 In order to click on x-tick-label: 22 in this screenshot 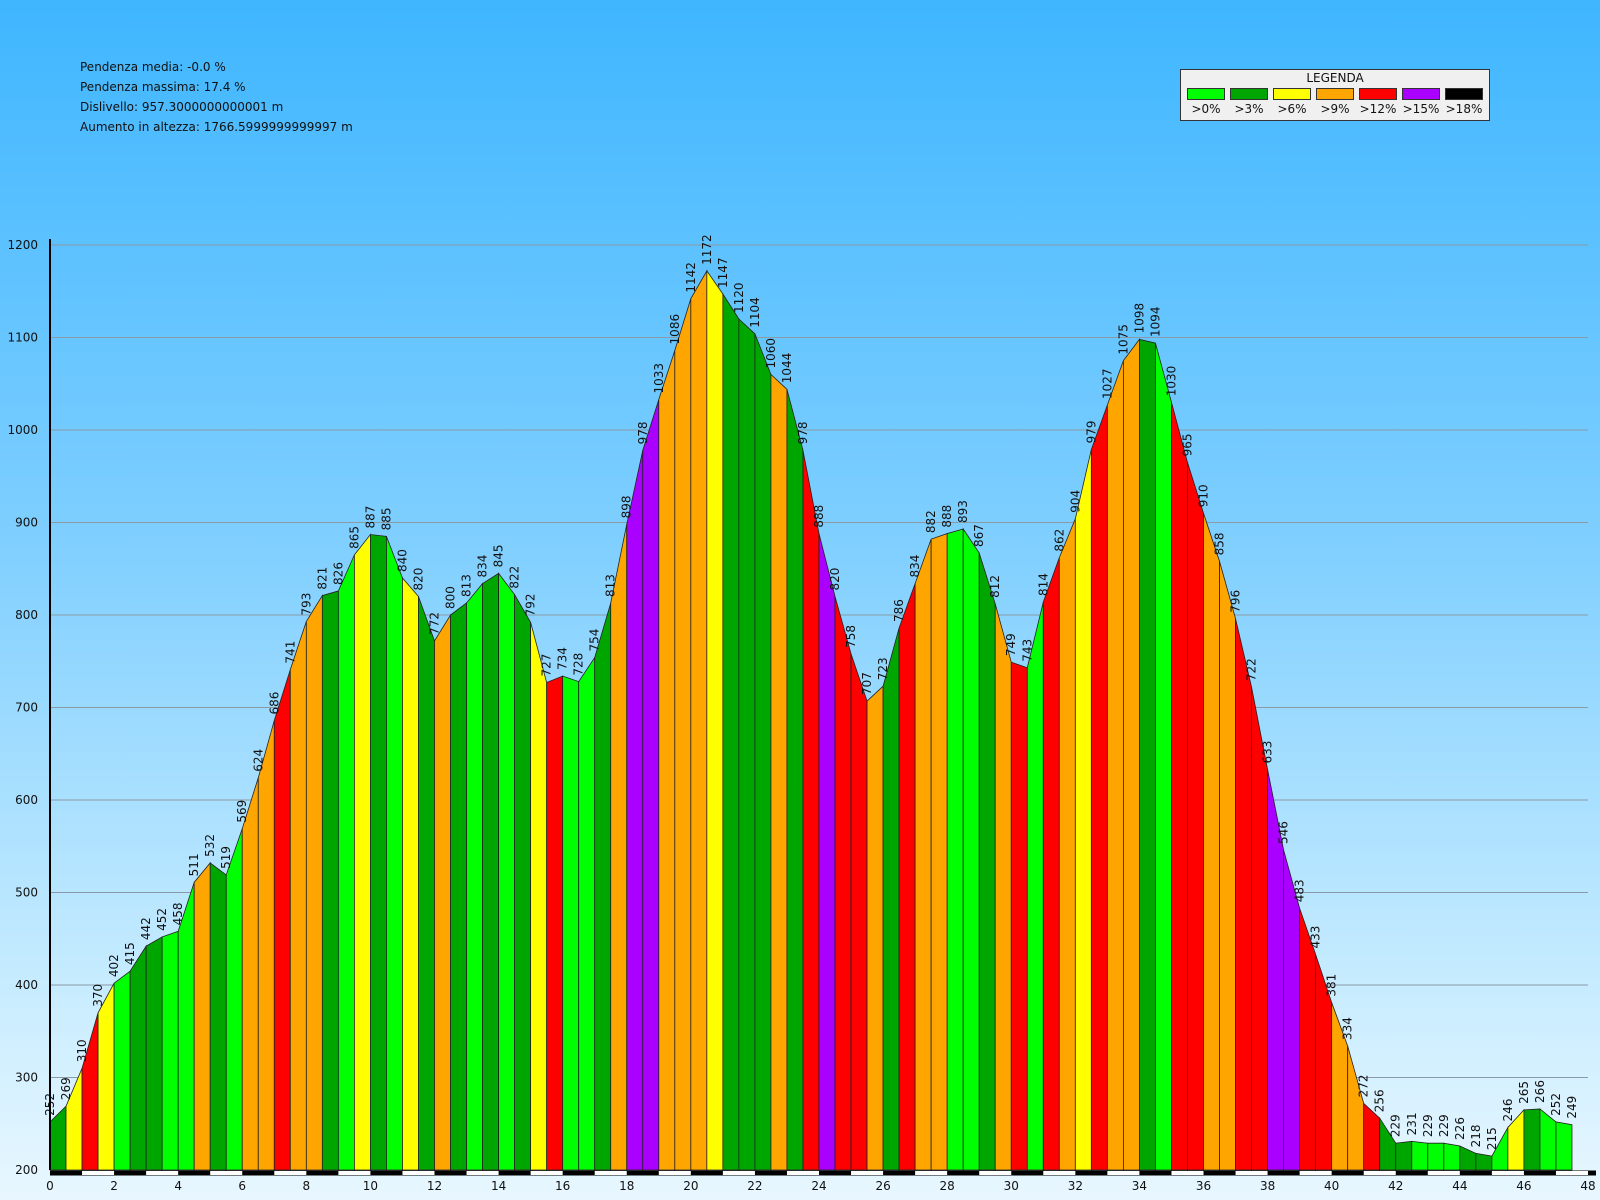, I will do `click(754, 1186)`.